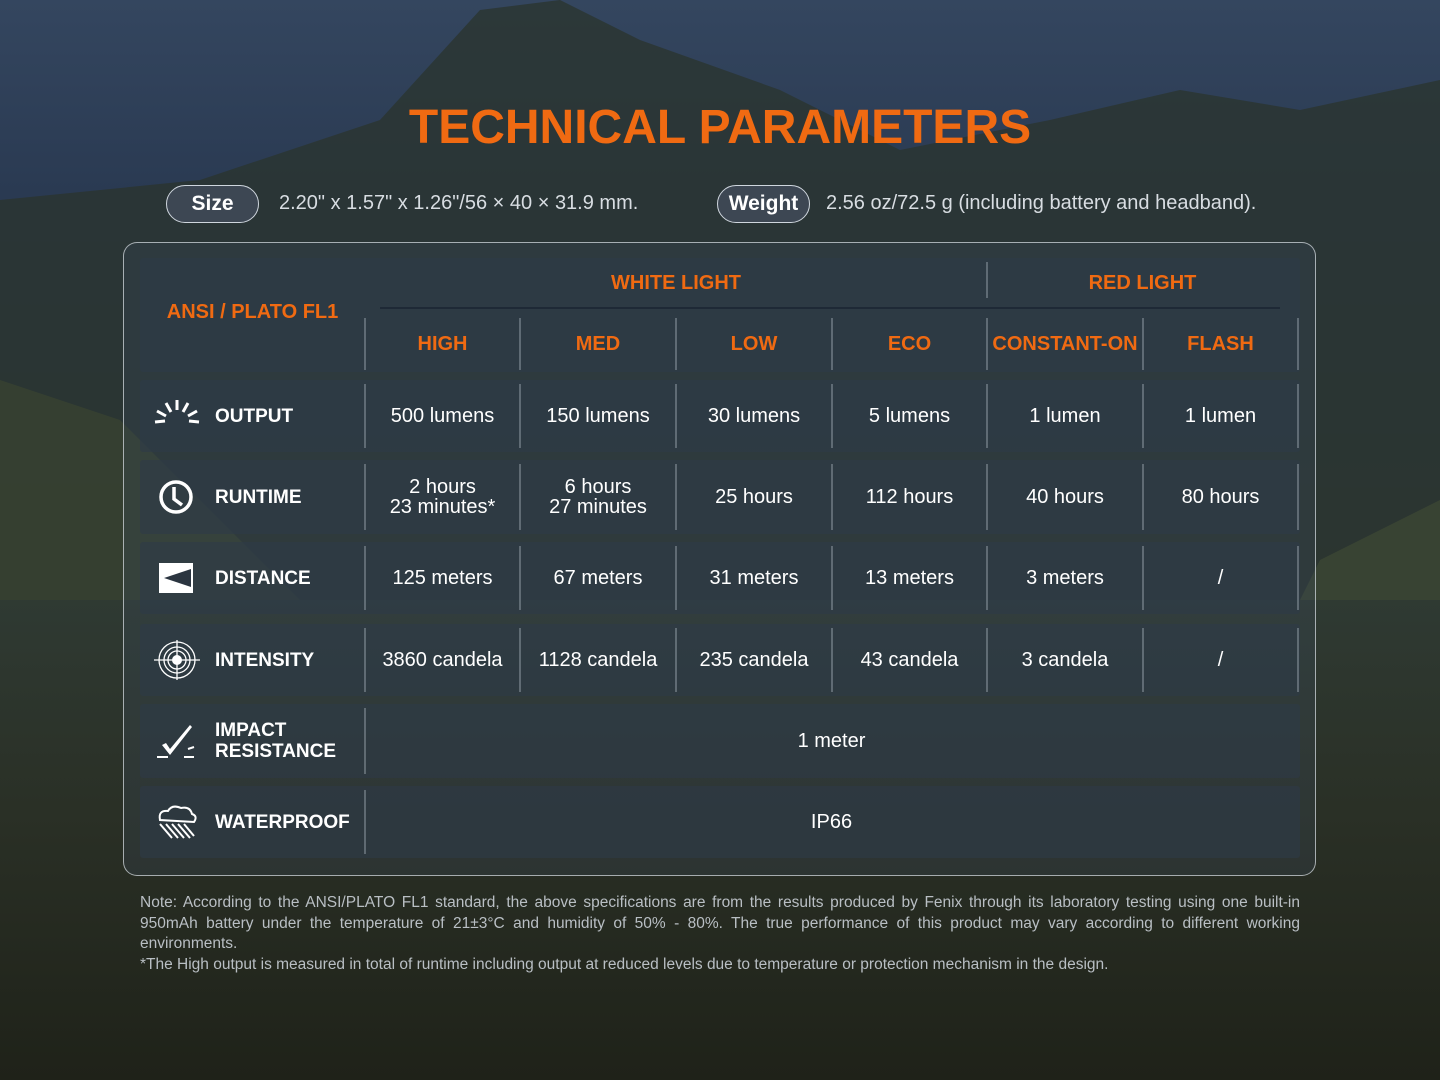 This screenshot has width=1440, height=1080. Describe the element at coordinates (1065, 497) in the screenshot. I see `row-value: 40 hours` at that location.